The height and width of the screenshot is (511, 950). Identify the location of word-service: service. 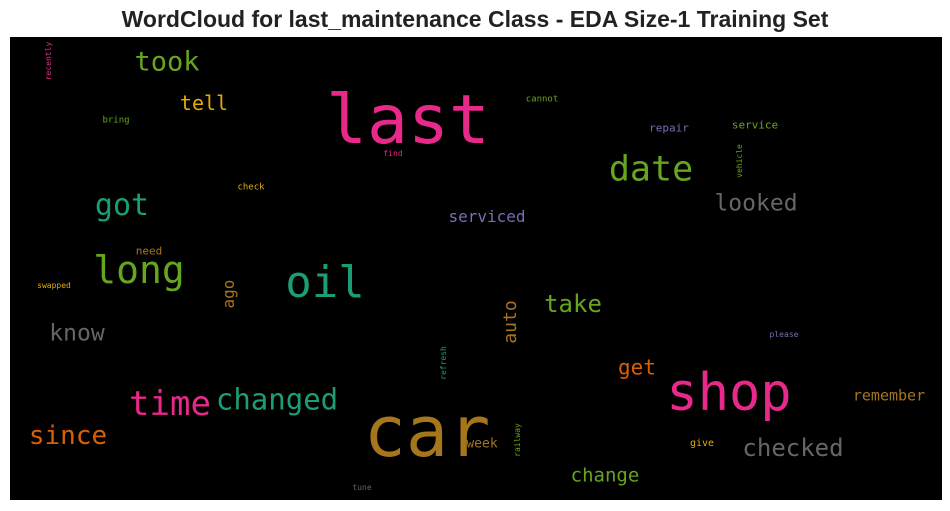
(755, 125).